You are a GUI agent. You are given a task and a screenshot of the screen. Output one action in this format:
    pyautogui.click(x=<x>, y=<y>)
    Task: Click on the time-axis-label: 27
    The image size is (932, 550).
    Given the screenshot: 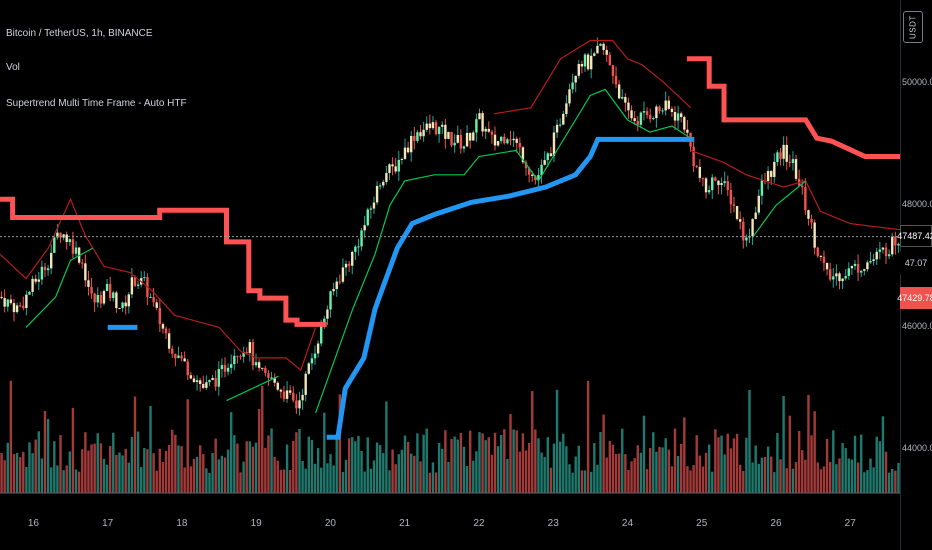 What is the action you would take?
    pyautogui.click(x=850, y=523)
    